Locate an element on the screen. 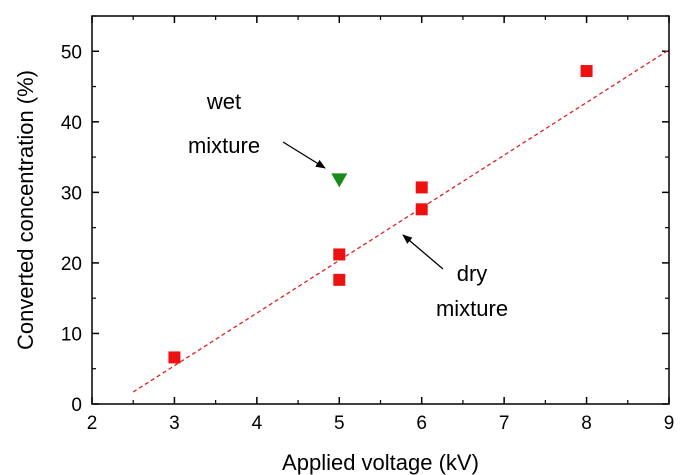 The height and width of the screenshot is (475, 682). y-tick-label: 30 is located at coordinates (71, 193).